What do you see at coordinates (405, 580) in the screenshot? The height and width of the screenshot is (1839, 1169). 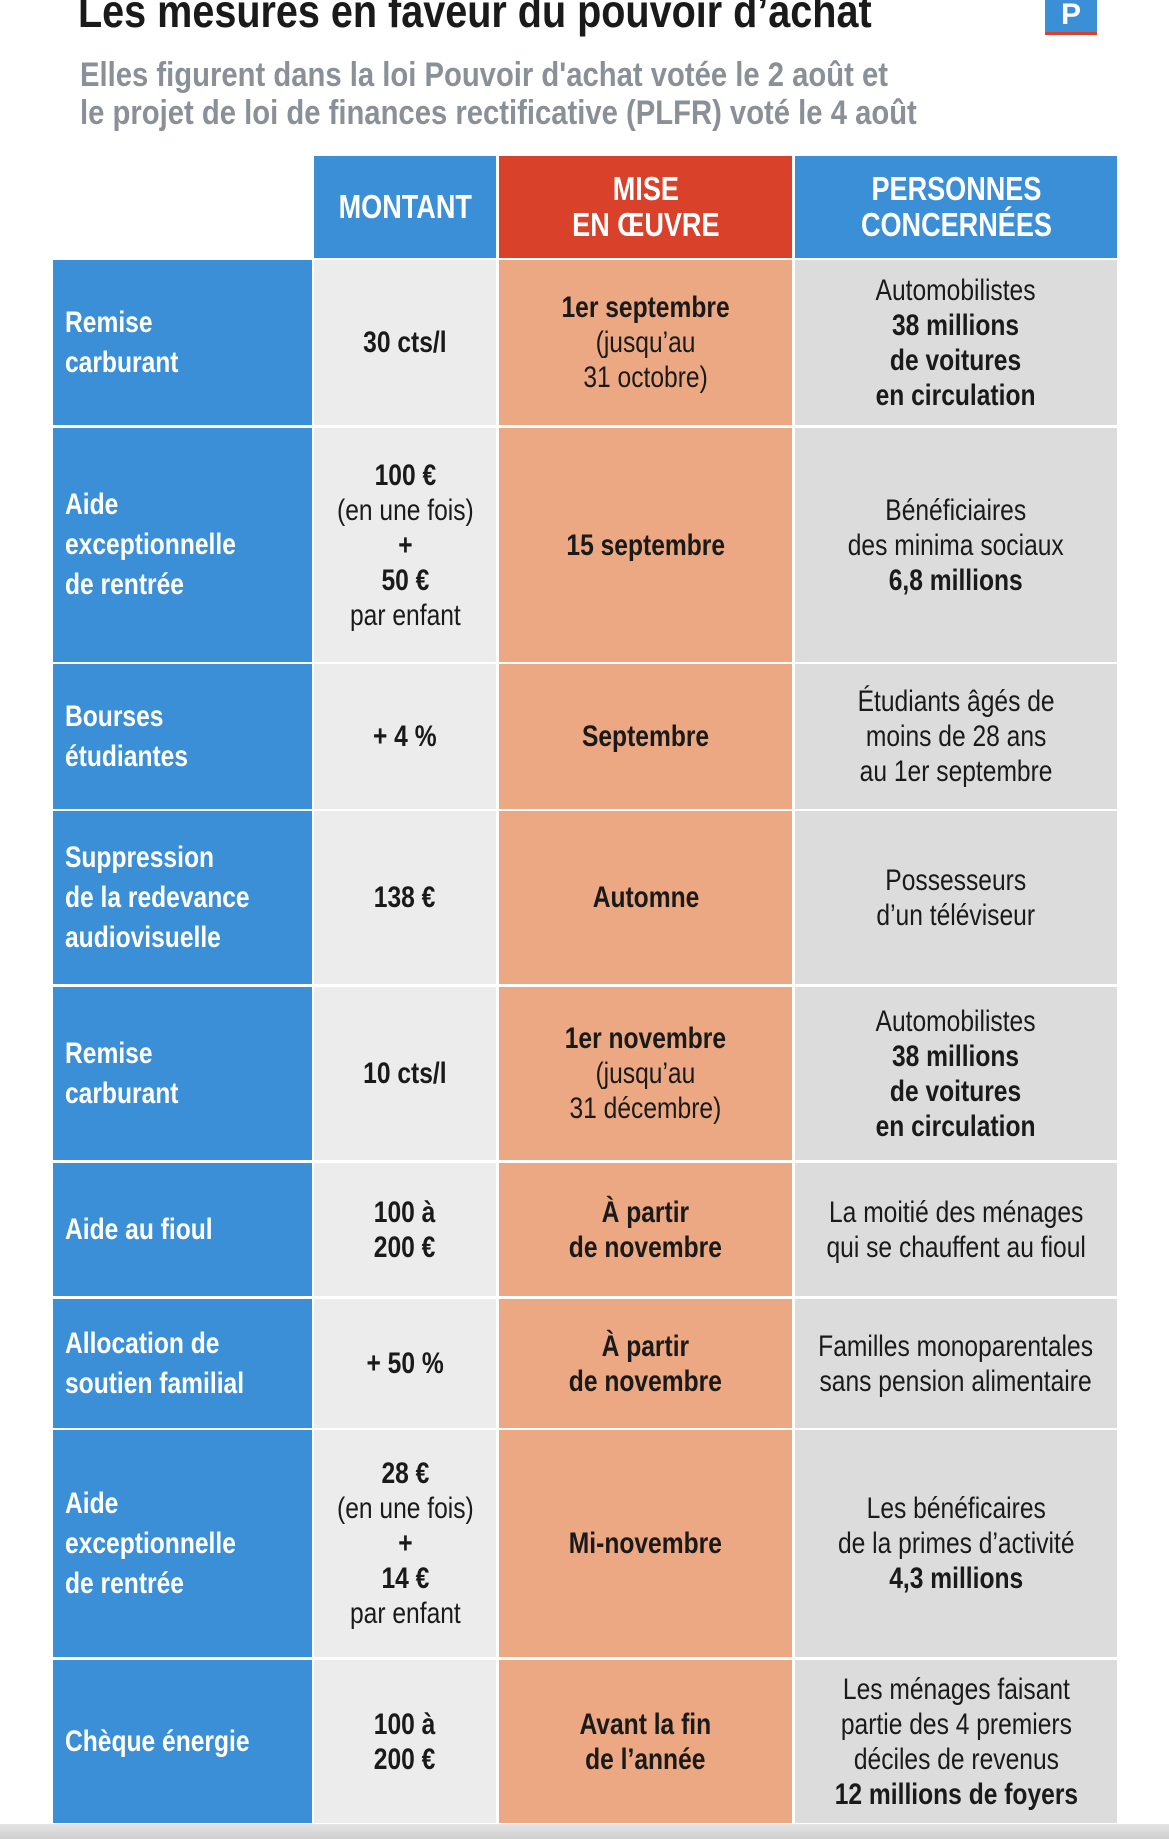 I see `cell-line: 50 €` at bounding box center [405, 580].